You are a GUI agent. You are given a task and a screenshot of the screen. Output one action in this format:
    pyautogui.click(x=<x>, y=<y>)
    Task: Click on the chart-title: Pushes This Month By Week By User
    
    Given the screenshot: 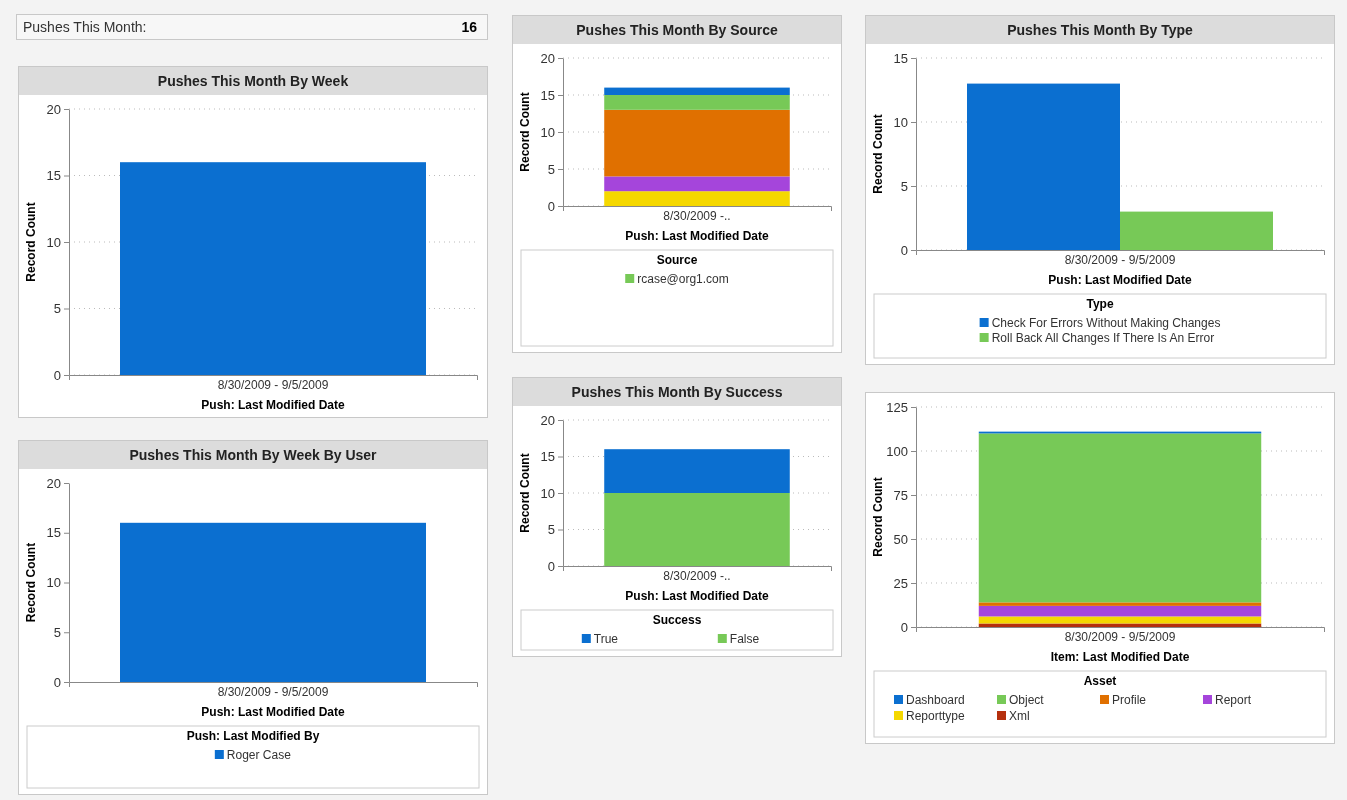 What is the action you would take?
    pyautogui.click(x=253, y=455)
    